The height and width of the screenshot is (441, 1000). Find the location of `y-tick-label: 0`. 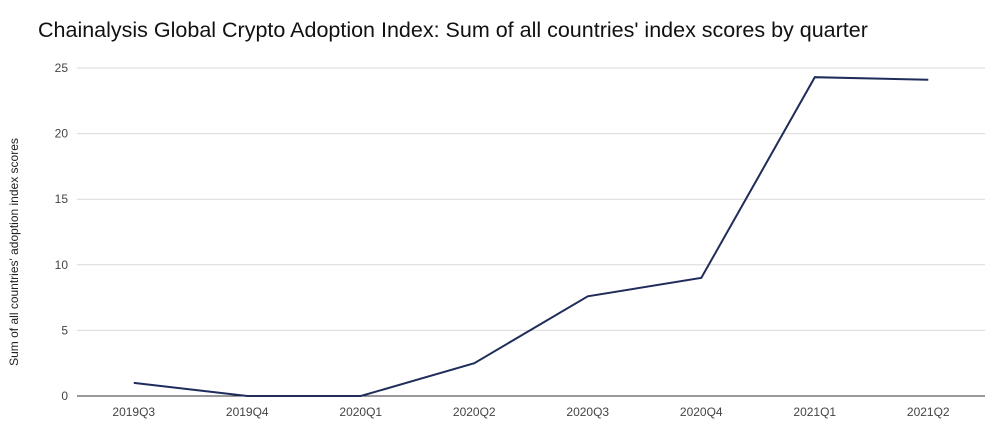

y-tick-label: 0 is located at coordinates (64, 396).